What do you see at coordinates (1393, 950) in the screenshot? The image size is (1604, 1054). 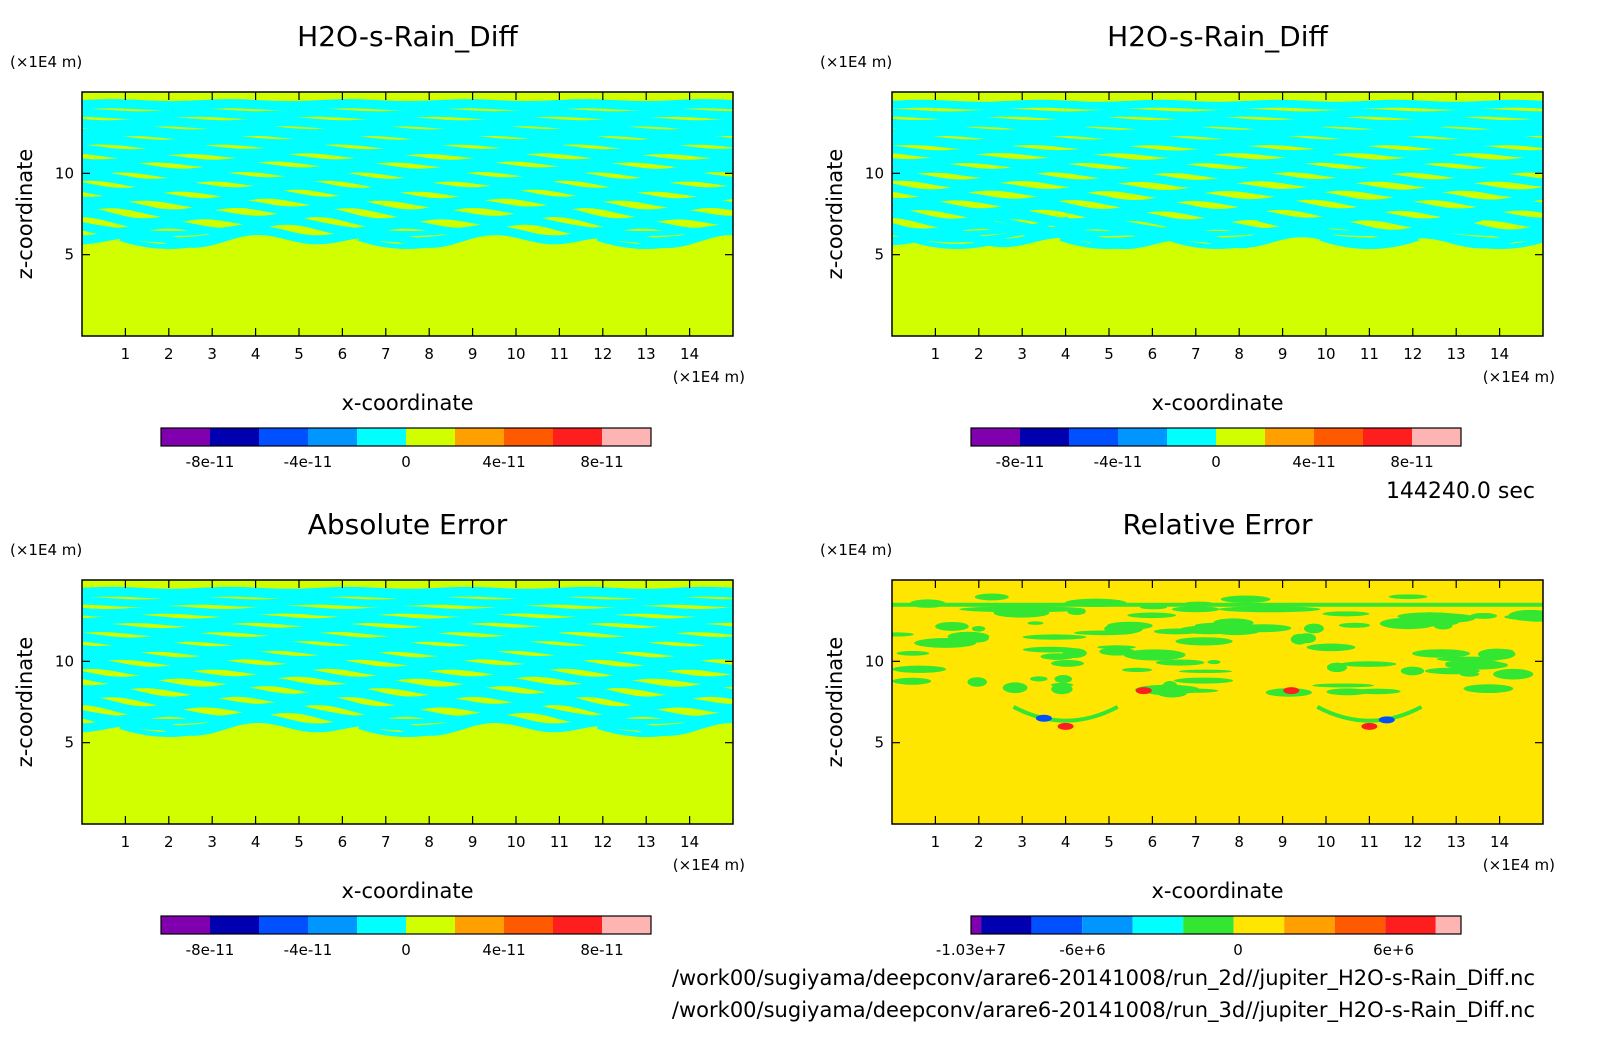 I see `colorbar-tick-label: 6e+6` at bounding box center [1393, 950].